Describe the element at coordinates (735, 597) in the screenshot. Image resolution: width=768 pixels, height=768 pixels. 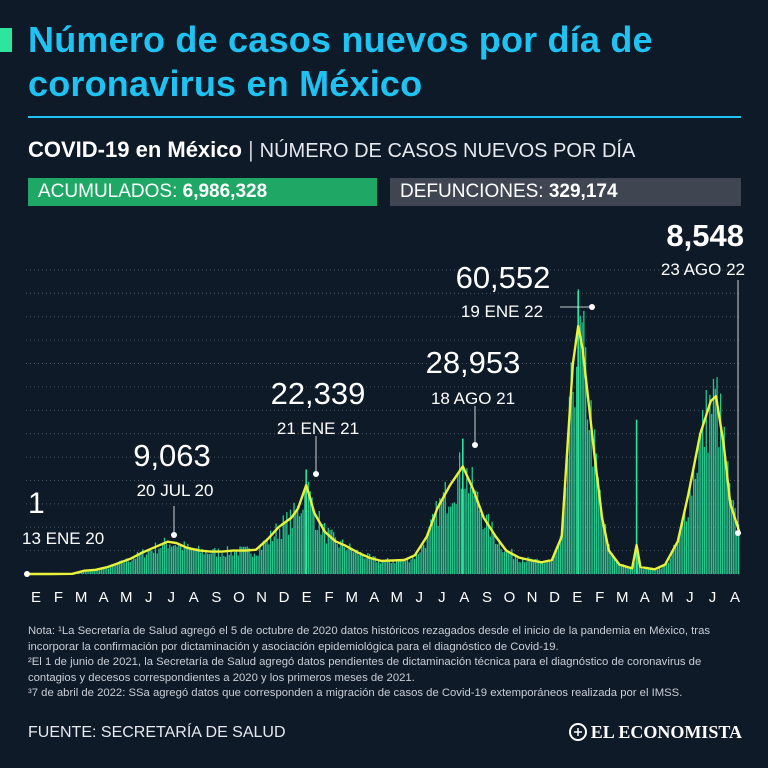
I see `x-tick-label: A` at that location.